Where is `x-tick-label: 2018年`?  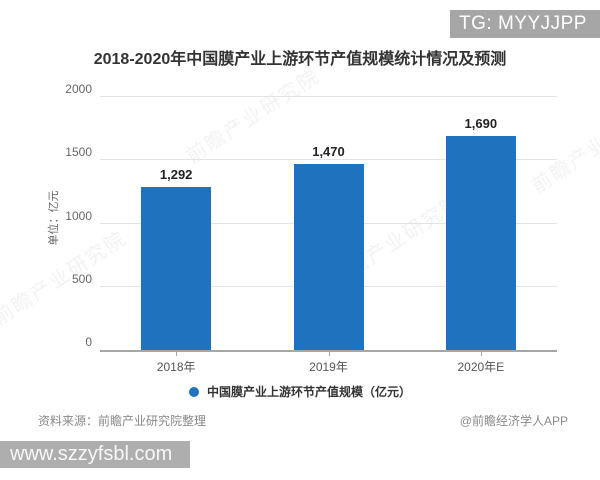 x-tick-label: 2018年 is located at coordinates (176, 367).